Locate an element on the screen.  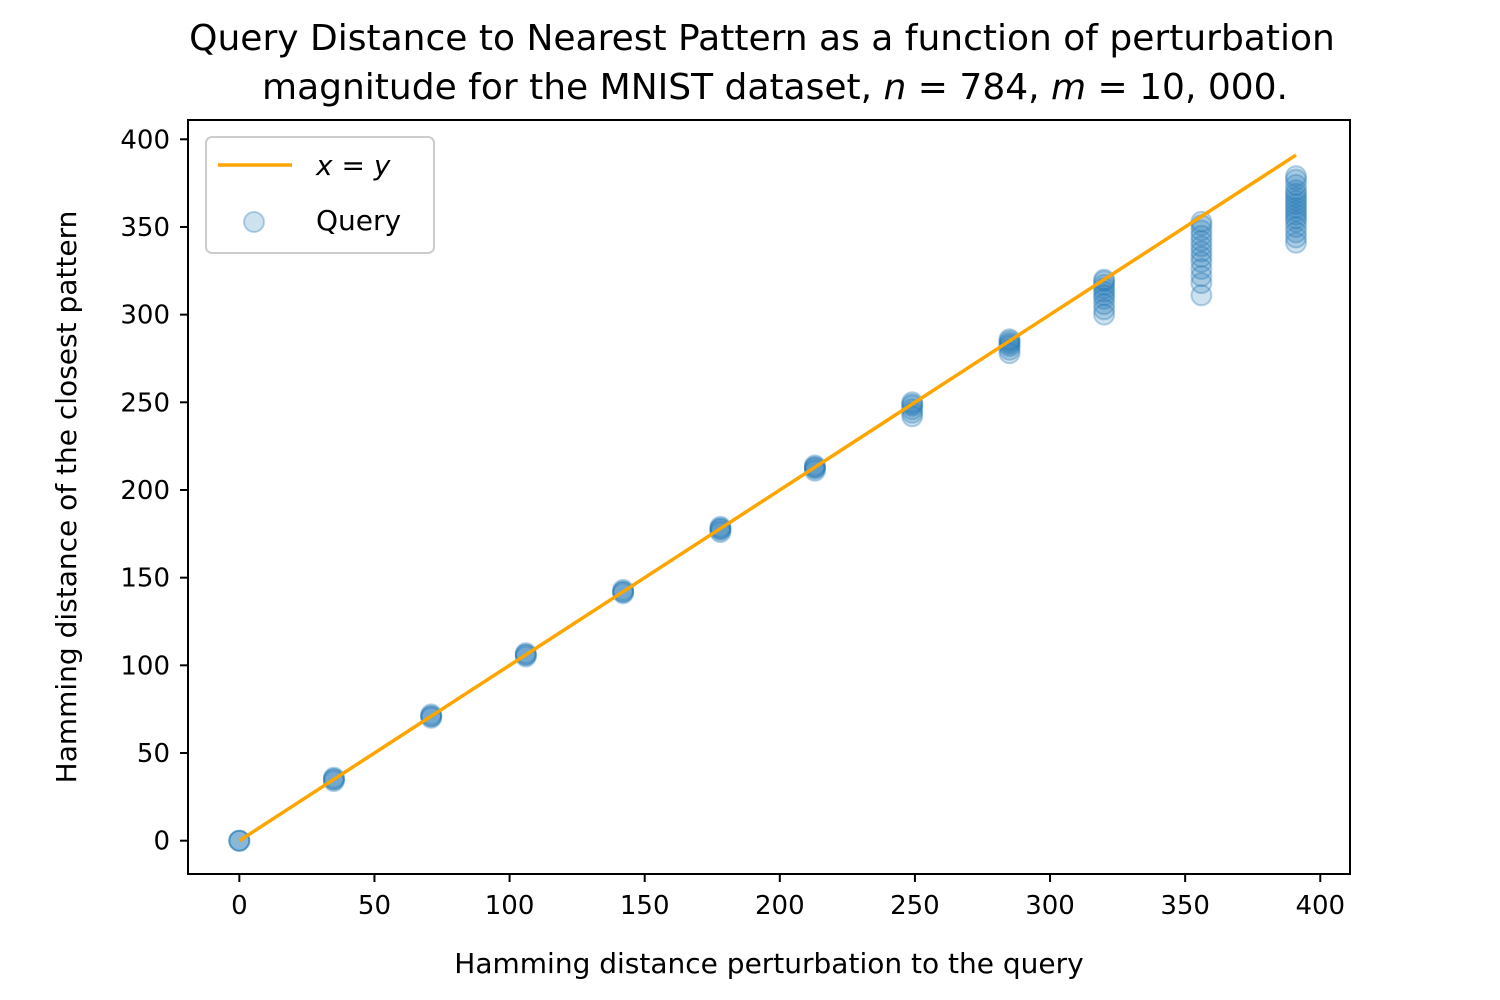
y-tick-label-300: 300 is located at coordinates (145, 316).